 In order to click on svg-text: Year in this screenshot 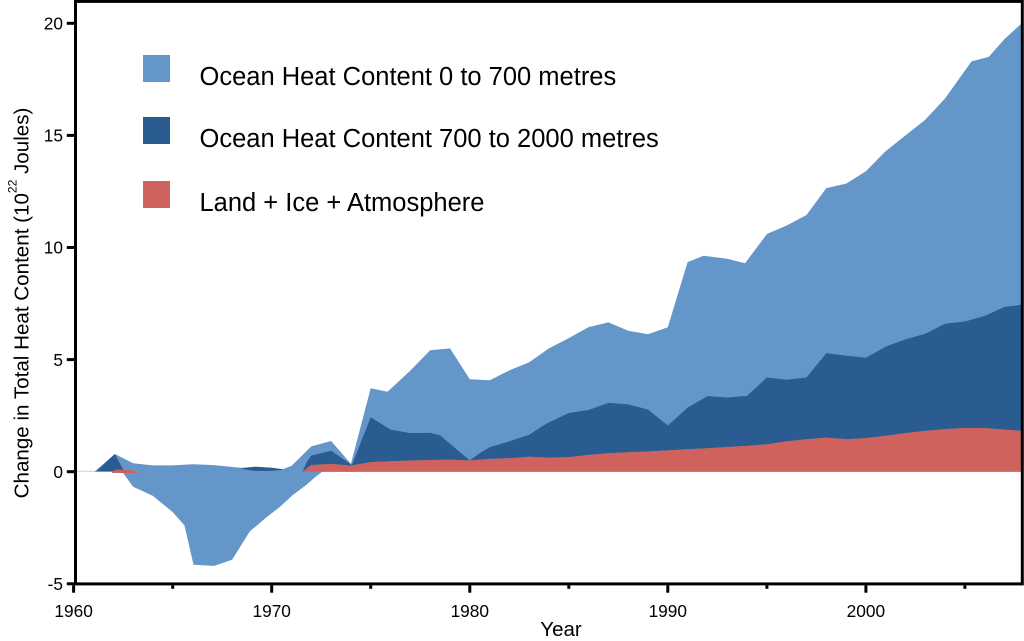, I will do `click(561, 629)`.